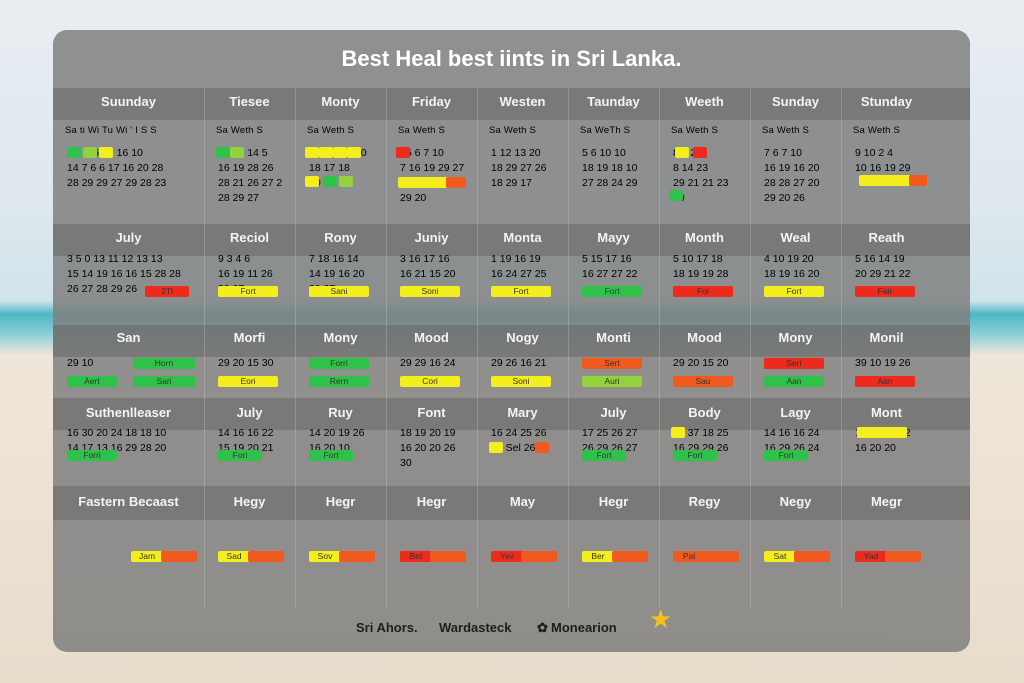  Describe the element at coordinates (522, 412) in the screenshot. I see `column-label: Mary` at that location.